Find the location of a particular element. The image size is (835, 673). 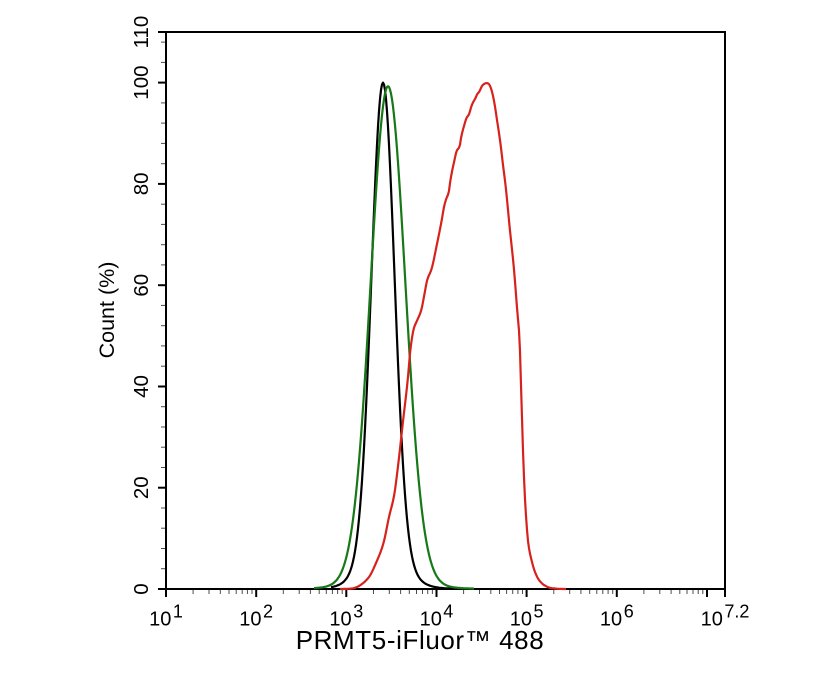

svg-text: 2 is located at coordinates (268, 612).